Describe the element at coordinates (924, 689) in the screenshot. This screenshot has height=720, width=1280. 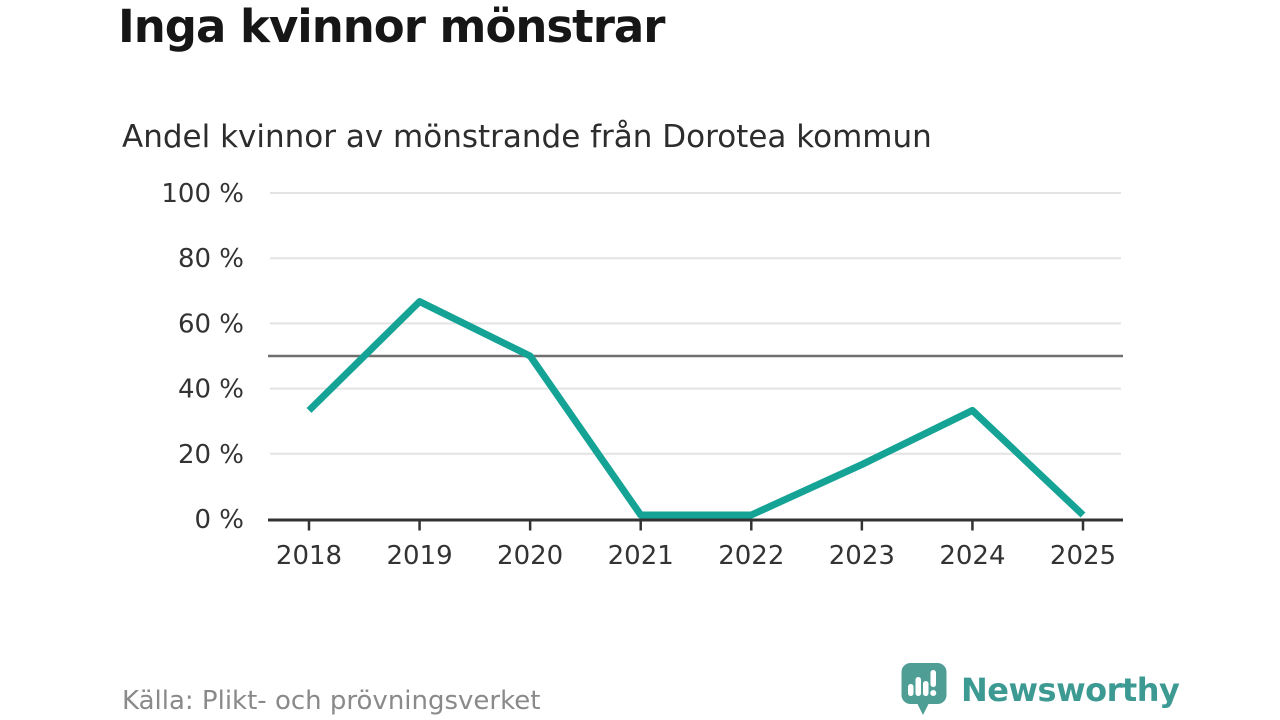
I see `newsworthy-logo-icon` at that location.